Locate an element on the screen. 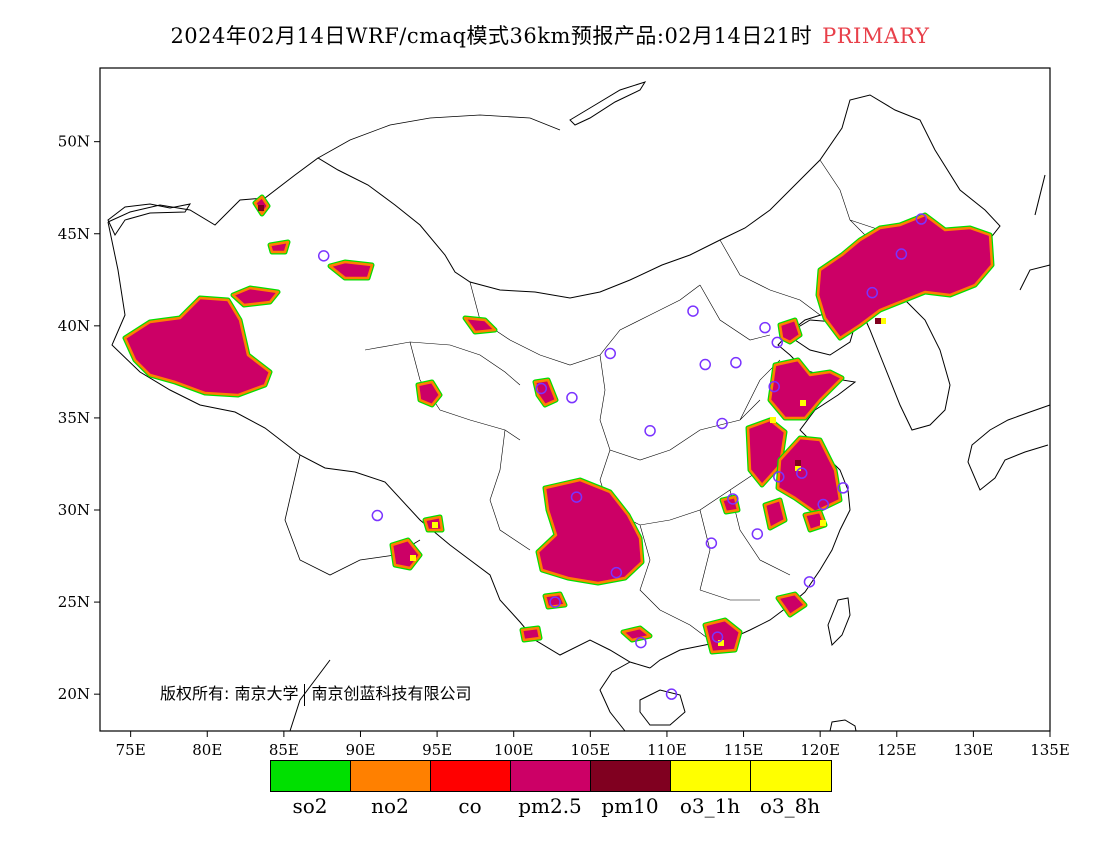 The width and height of the screenshot is (1100, 850). x-tick-label: 130E is located at coordinates (974, 750).